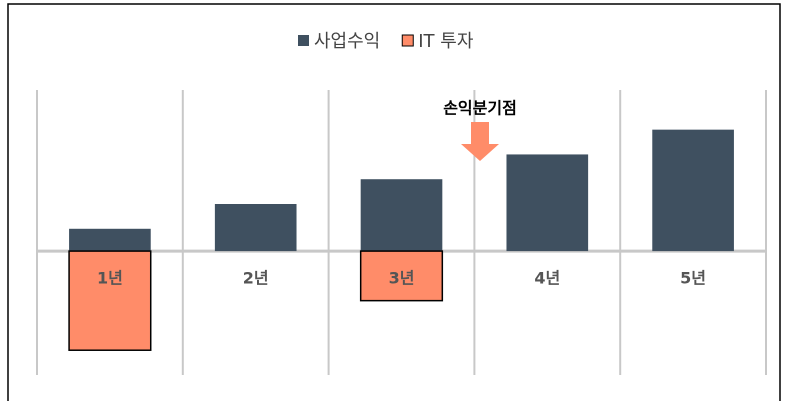  I want to click on legend-label: IT 투자, so click(446, 41).